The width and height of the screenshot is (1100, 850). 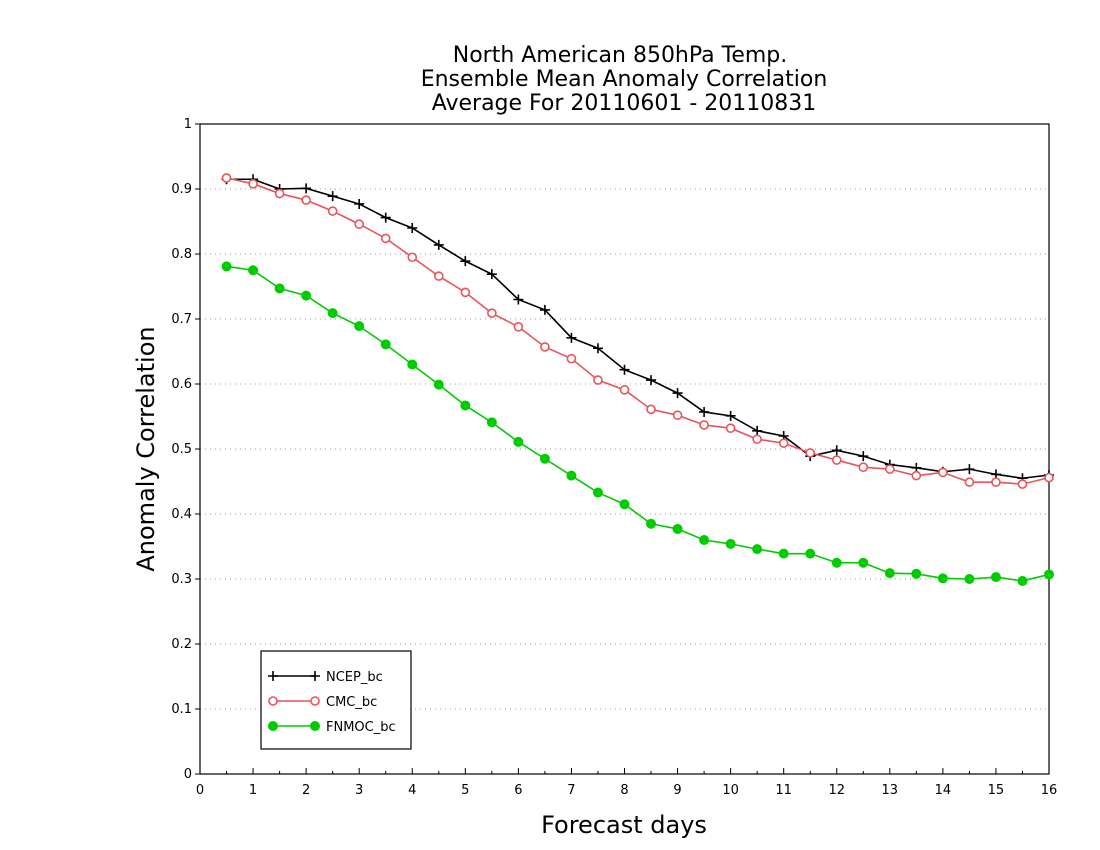 What do you see at coordinates (306, 790) in the screenshot?
I see `x-tick-label: 2` at bounding box center [306, 790].